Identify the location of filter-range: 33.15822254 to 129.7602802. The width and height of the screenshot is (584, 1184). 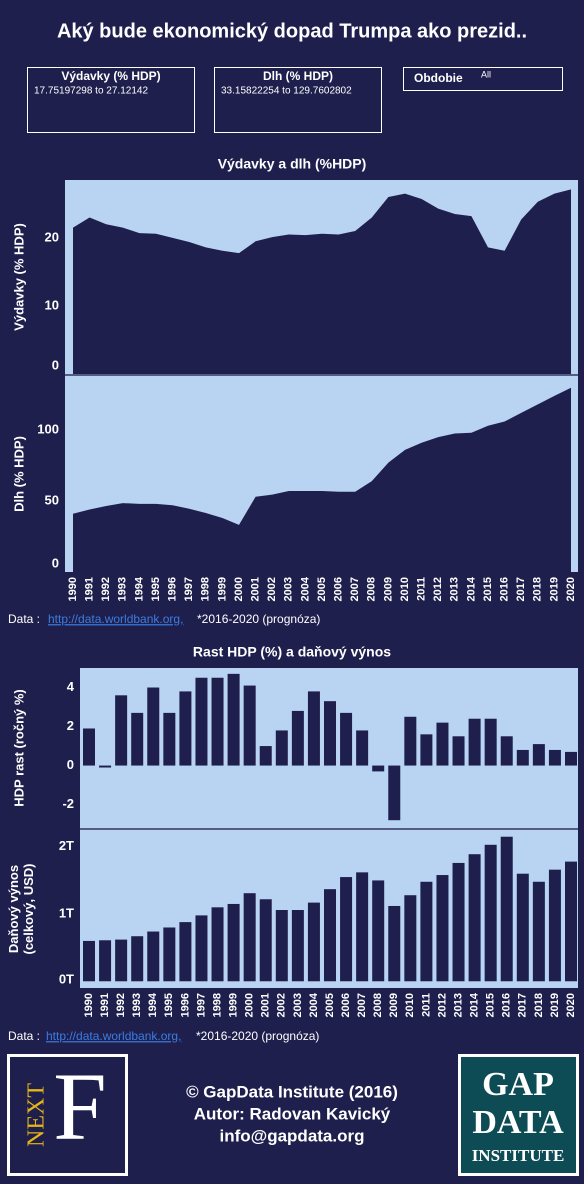
(286, 91).